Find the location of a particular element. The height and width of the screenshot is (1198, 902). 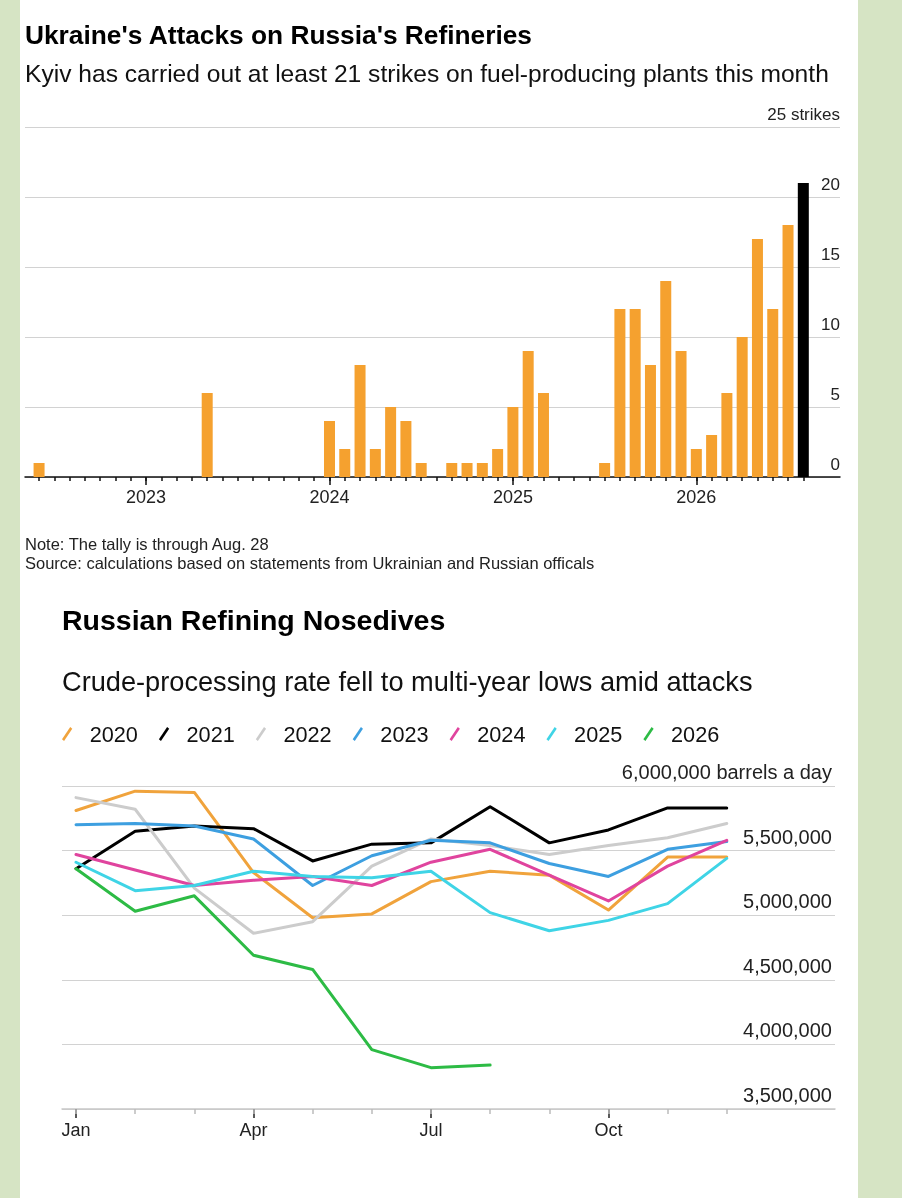

y-tick-label: 3,500,000 is located at coordinates (787, 1095).